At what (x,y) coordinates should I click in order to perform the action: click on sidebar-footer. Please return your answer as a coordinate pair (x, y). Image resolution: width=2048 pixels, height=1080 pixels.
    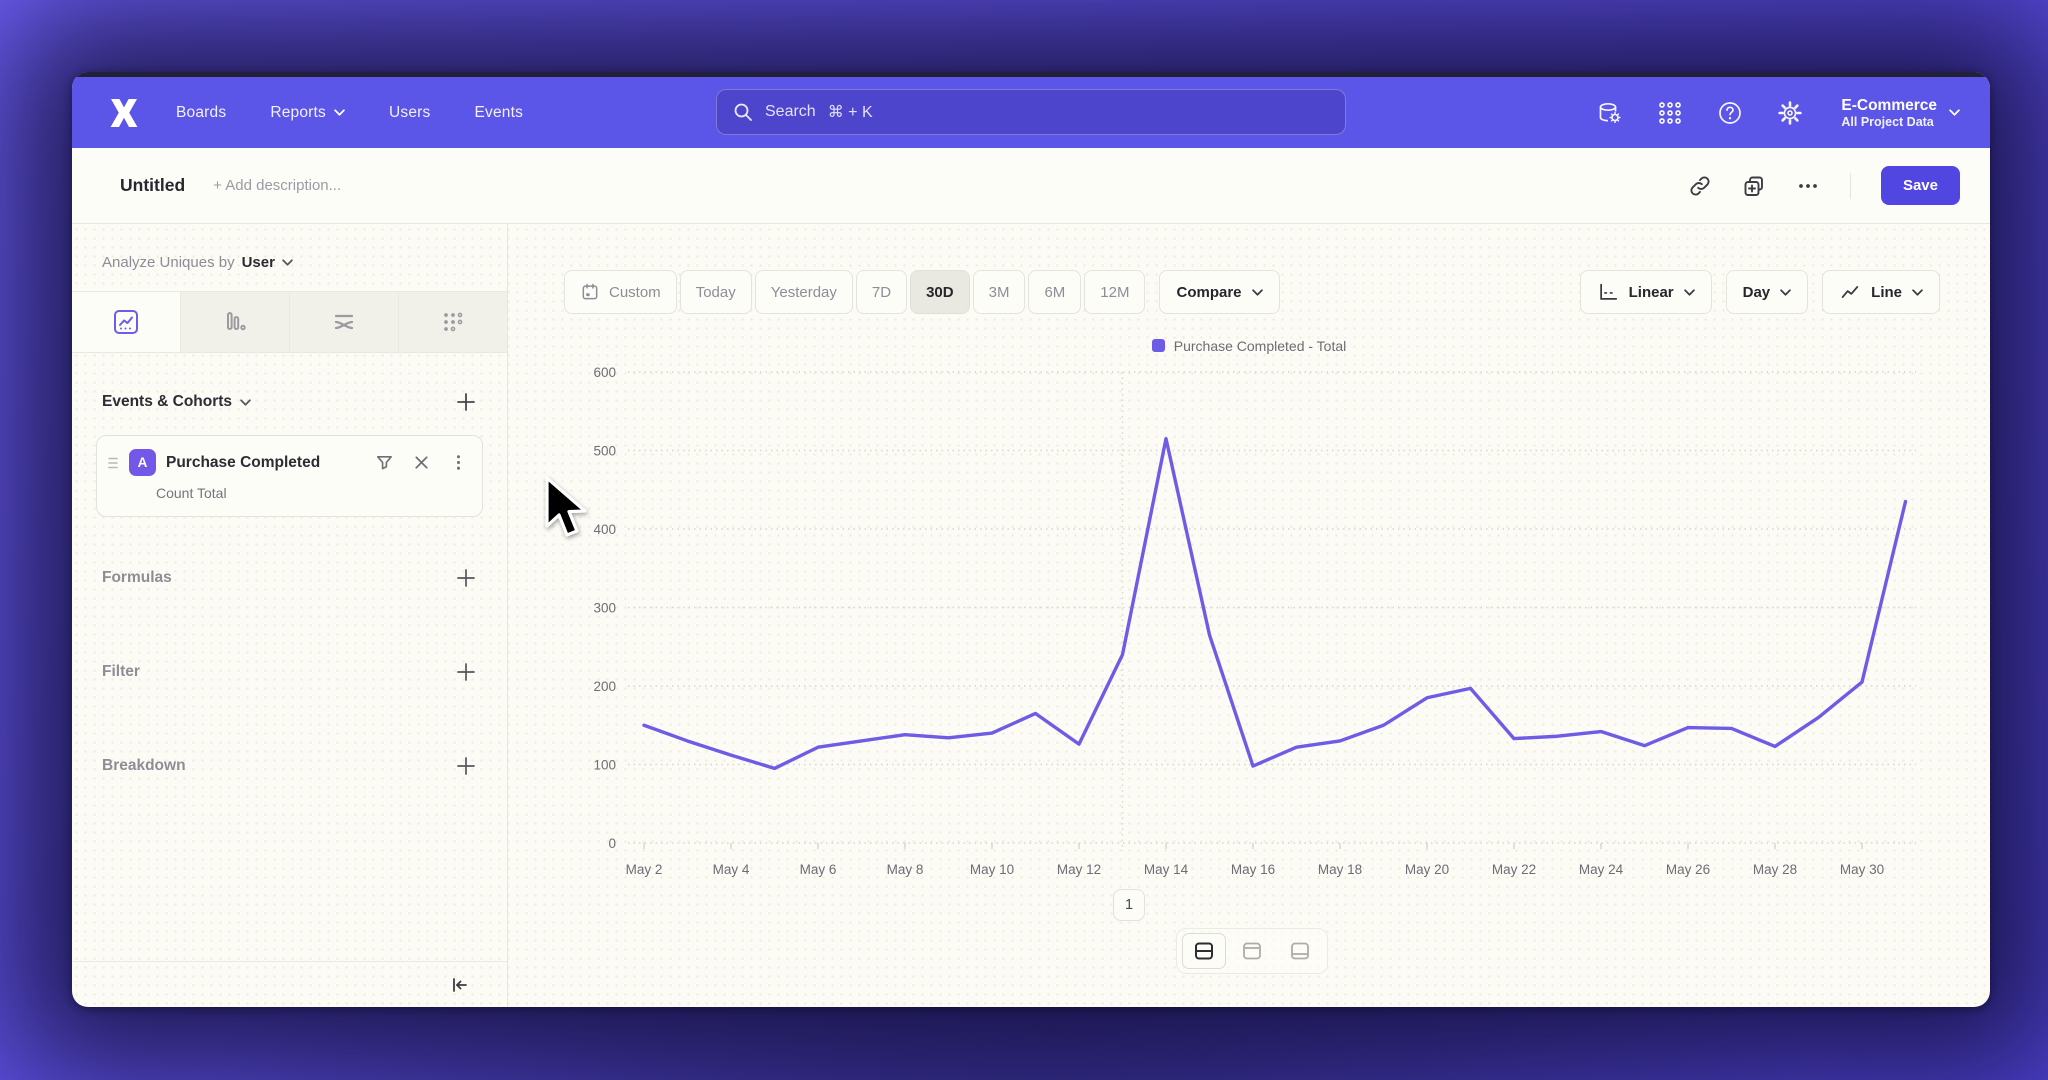
    Looking at the image, I should click on (289, 984).